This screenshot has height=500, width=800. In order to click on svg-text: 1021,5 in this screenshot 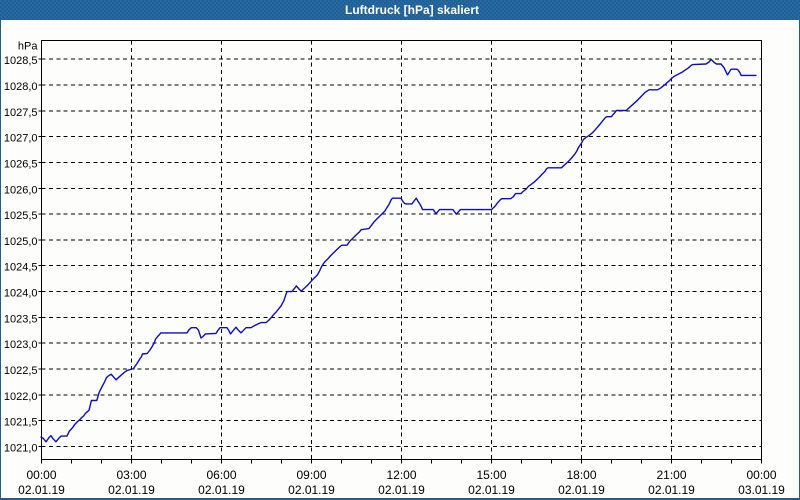, I will do `click(21, 423)`.